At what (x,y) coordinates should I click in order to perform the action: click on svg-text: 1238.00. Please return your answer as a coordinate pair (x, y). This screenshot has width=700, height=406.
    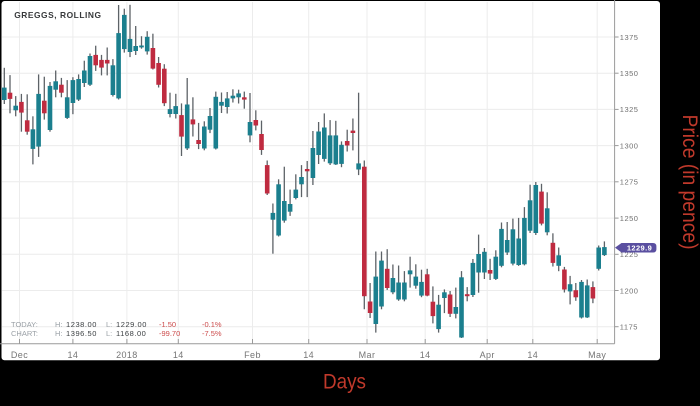
    Looking at the image, I should click on (81, 324).